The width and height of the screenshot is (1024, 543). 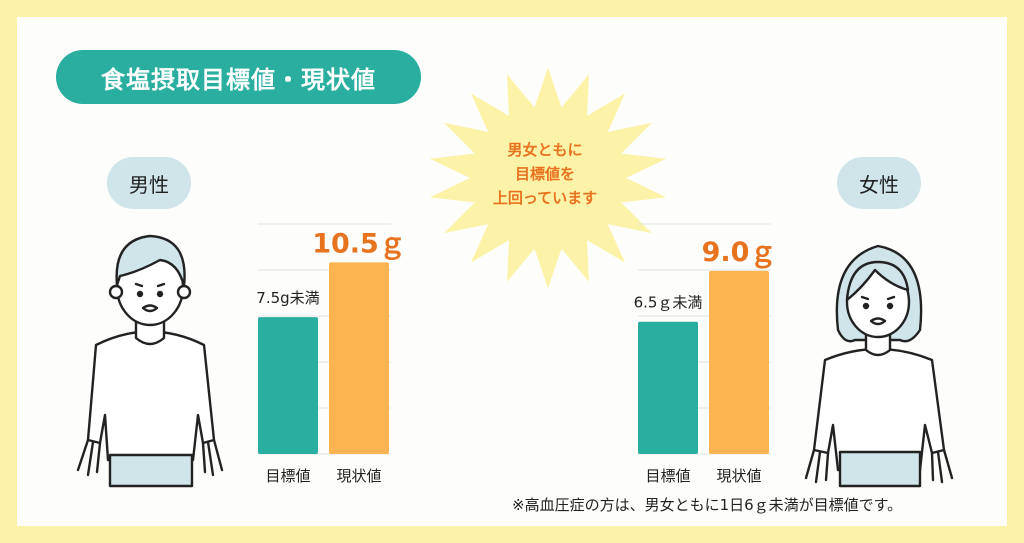 I want to click on male-label: 男性, so click(x=149, y=183).